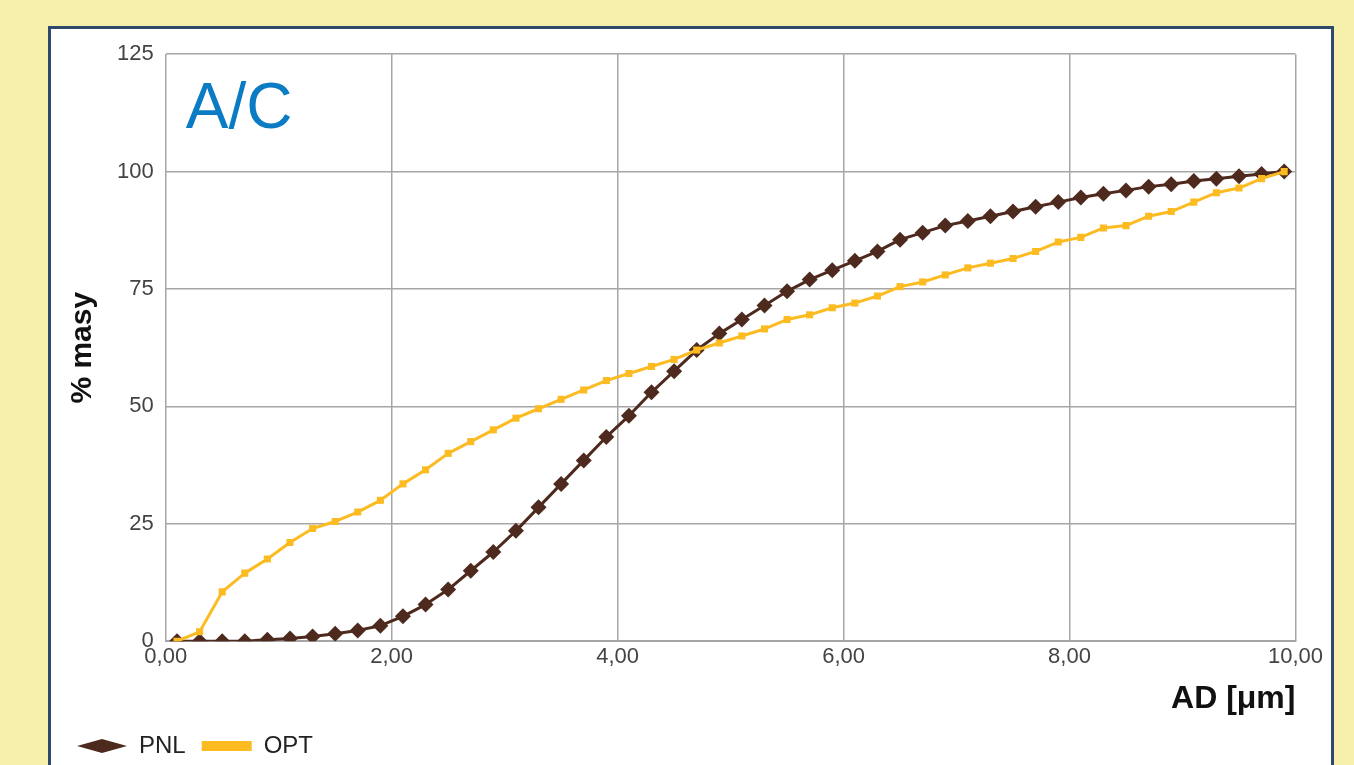  I want to click on y-tick-label: 125, so click(135, 53).